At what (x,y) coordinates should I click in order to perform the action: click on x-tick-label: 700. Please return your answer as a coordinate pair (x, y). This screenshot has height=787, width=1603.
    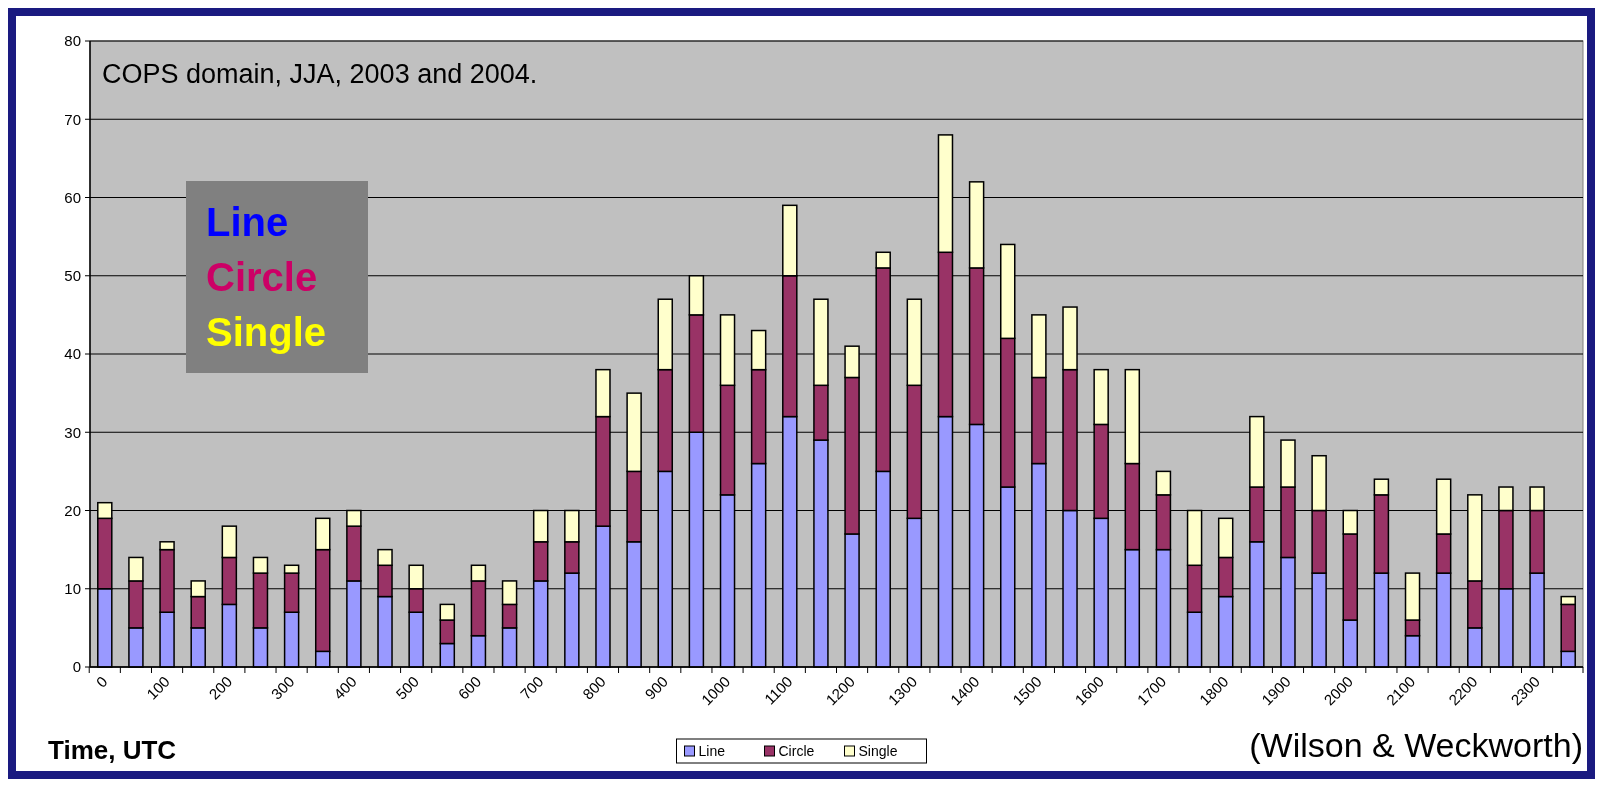
    Looking at the image, I should click on (531, 687).